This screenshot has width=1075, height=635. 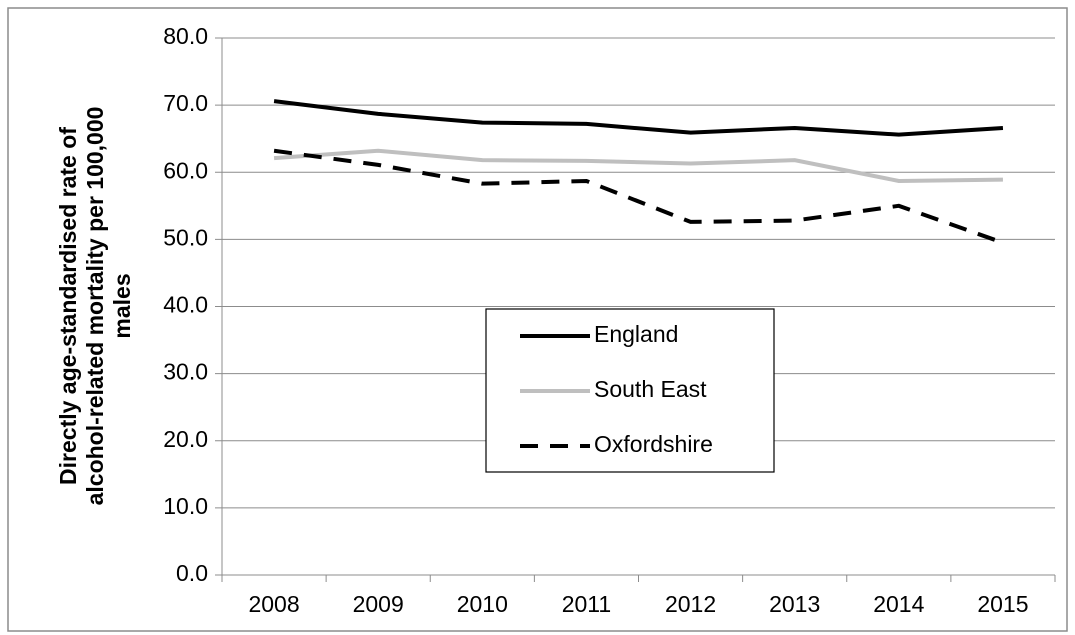 What do you see at coordinates (650, 389) in the screenshot?
I see `legend-label: South East` at bounding box center [650, 389].